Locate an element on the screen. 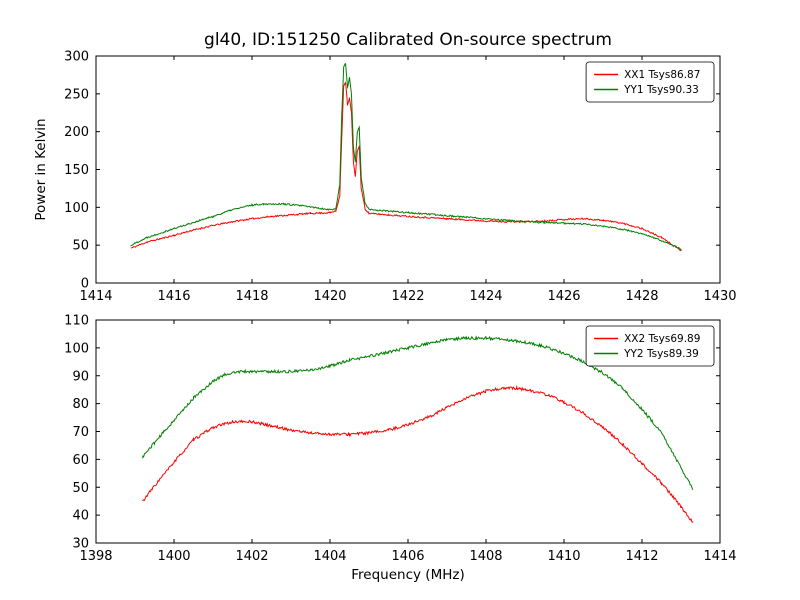 This screenshot has height=600, width=800. x-tick-label: 1402 is located at coordinates (251, 556).